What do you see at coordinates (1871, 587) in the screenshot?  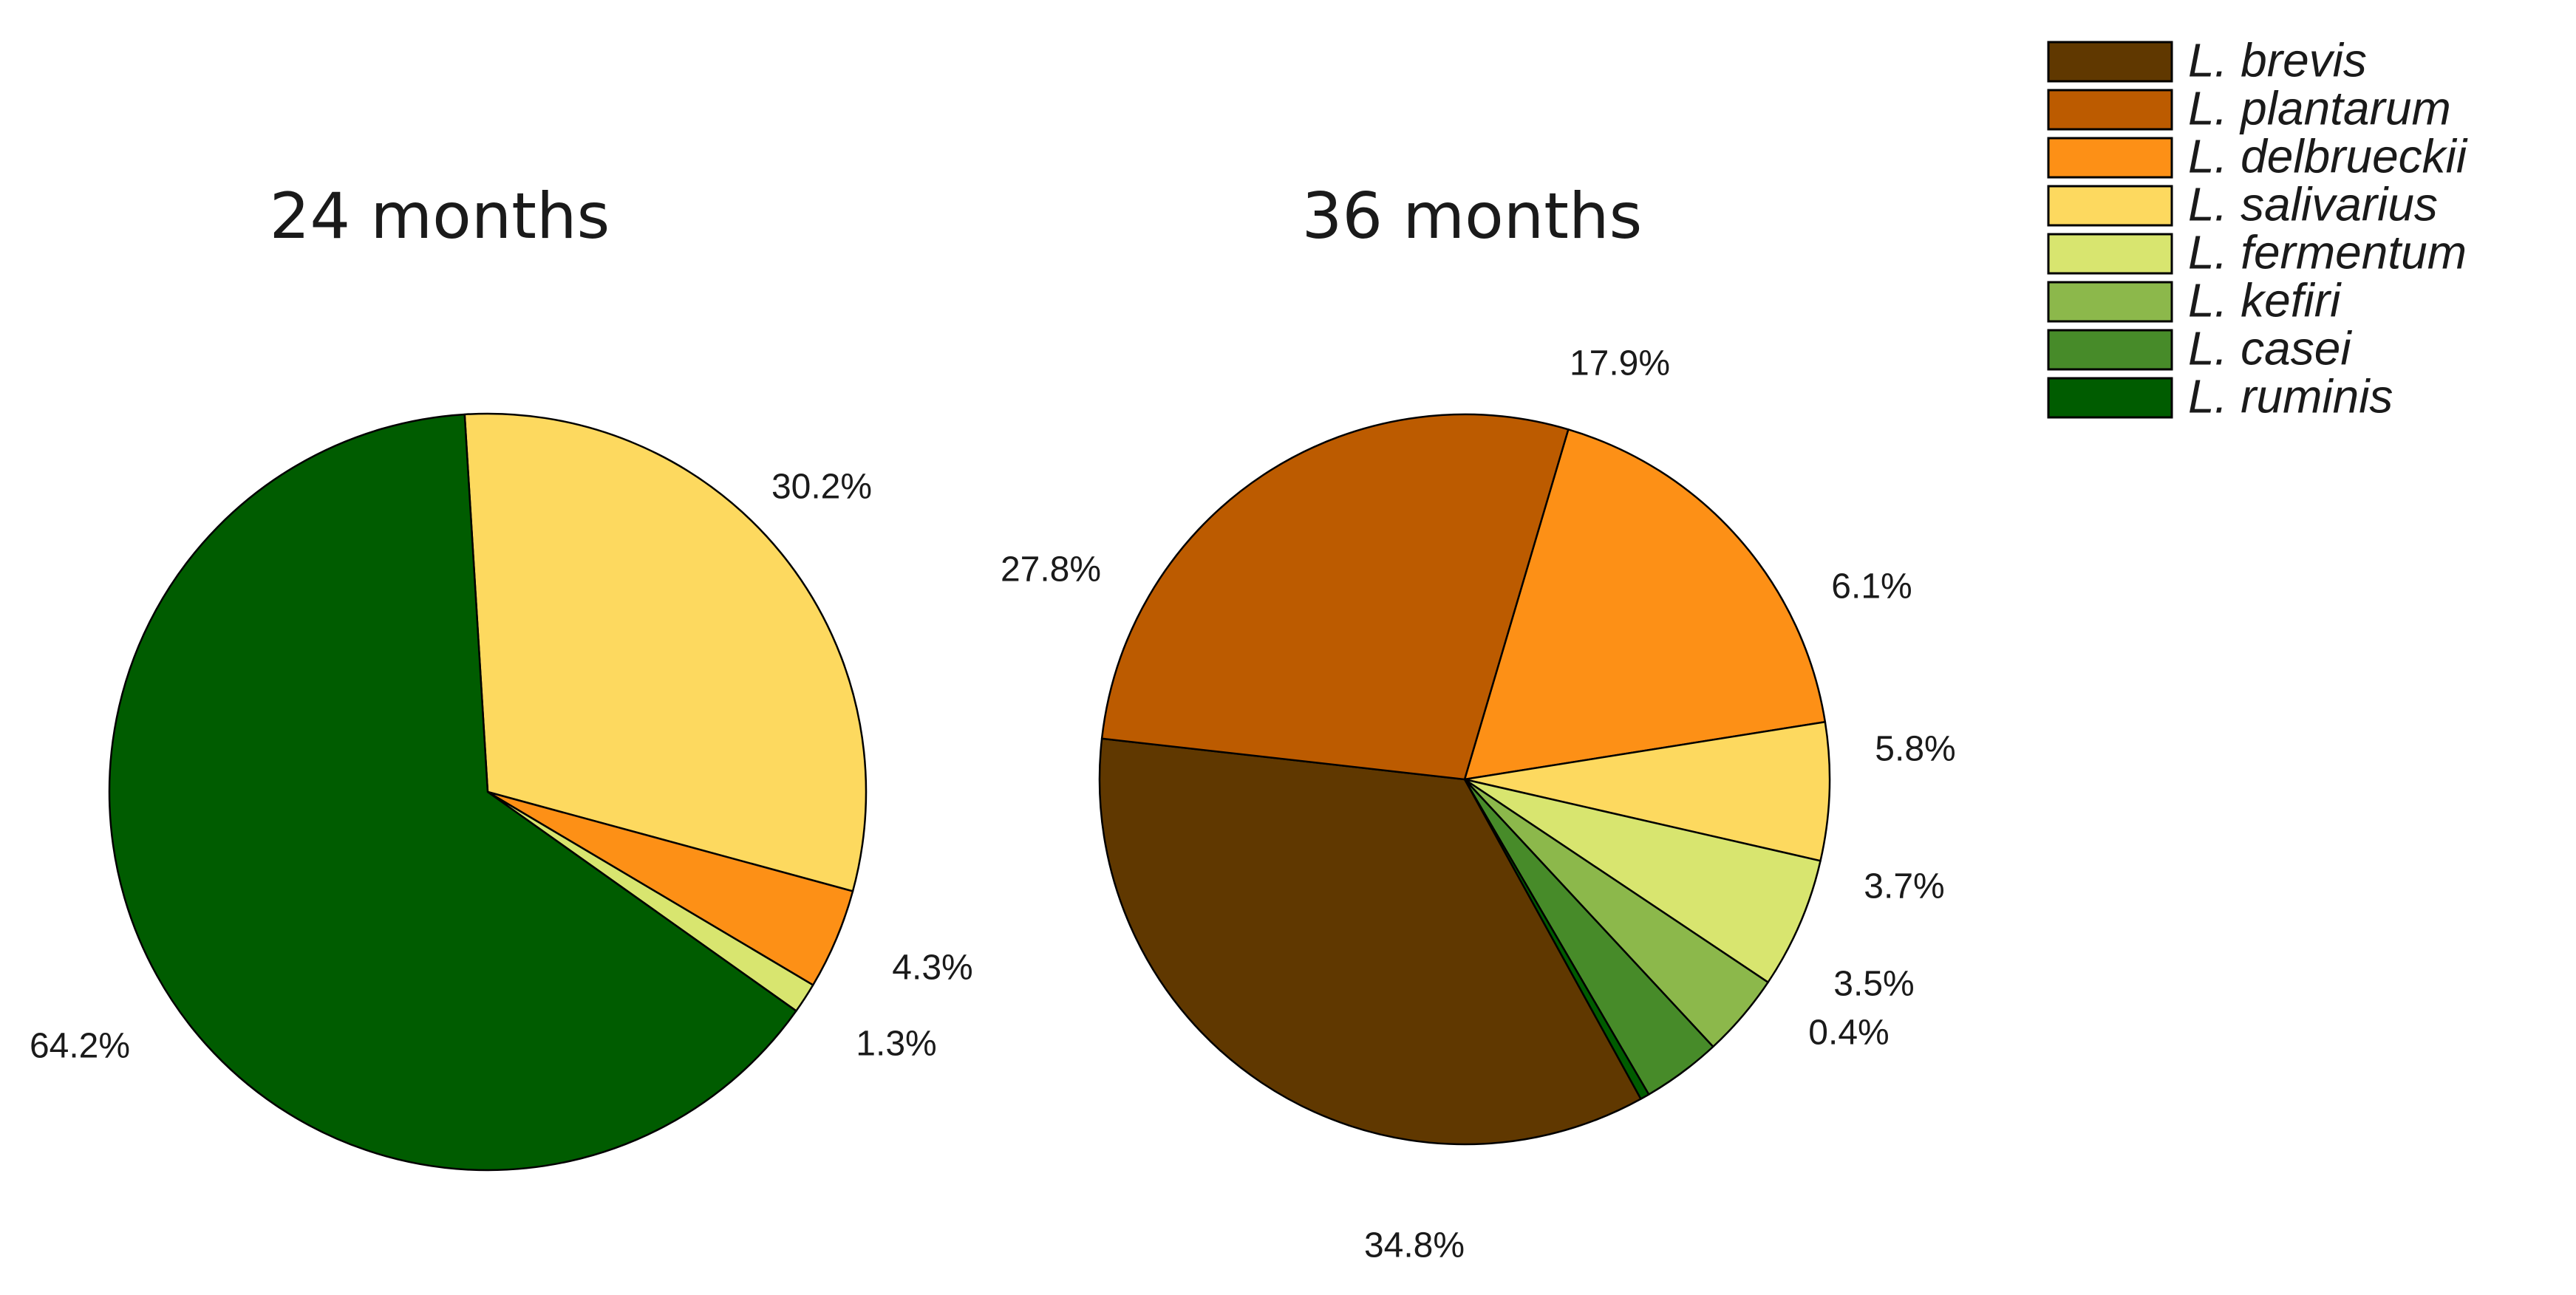 I see `slice-value-label: 6.1%` at bounding box center [1871, 587].